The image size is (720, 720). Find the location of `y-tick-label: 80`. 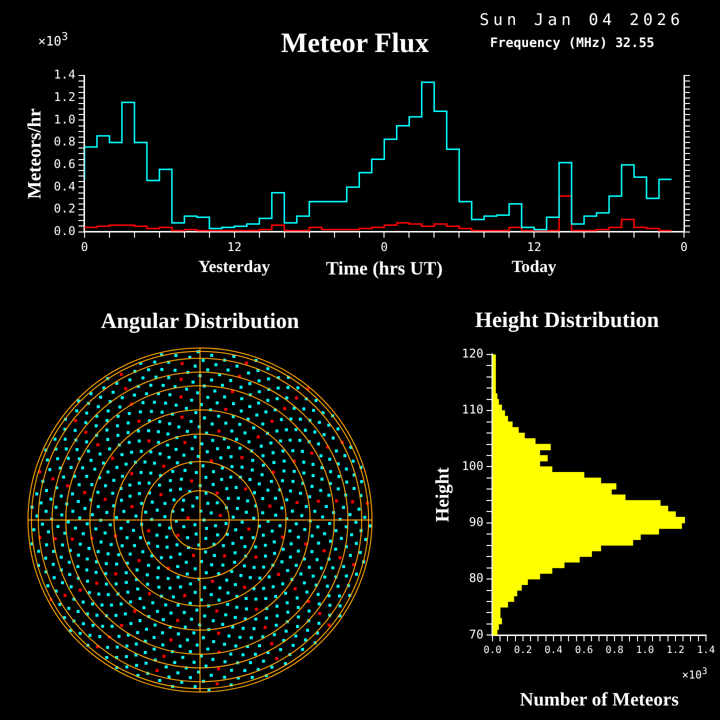

y-tick-label: 80 is located at coordinates (476, 578).